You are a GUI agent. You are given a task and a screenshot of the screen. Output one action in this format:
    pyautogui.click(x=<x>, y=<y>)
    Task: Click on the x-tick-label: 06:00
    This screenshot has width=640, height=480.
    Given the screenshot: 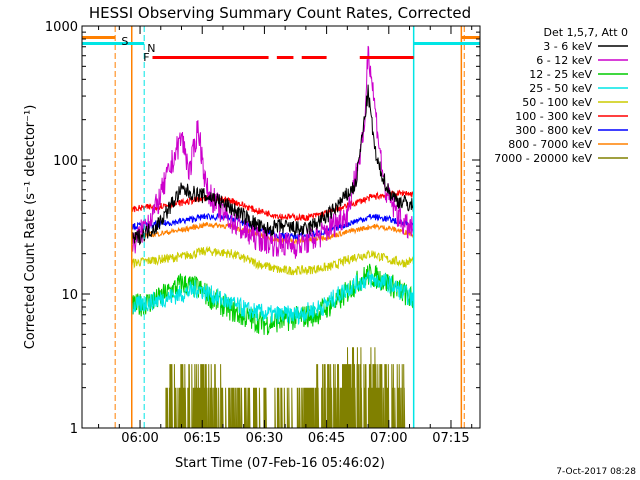 What is the action you would take?
    pyautogui.click(x=139, y=438)
    